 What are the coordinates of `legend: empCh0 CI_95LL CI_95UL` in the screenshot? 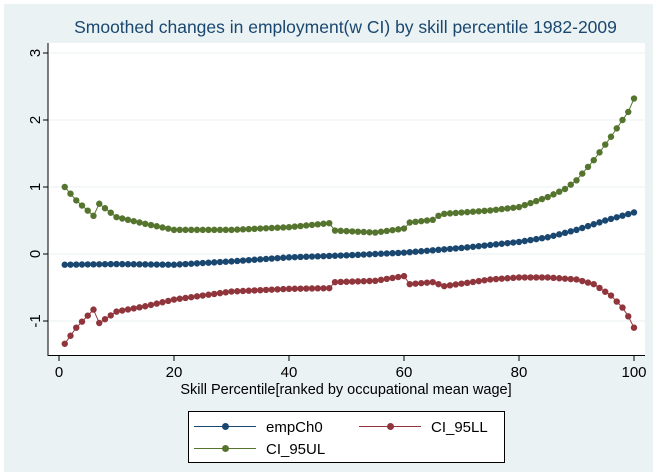 It's located at (346, 437).